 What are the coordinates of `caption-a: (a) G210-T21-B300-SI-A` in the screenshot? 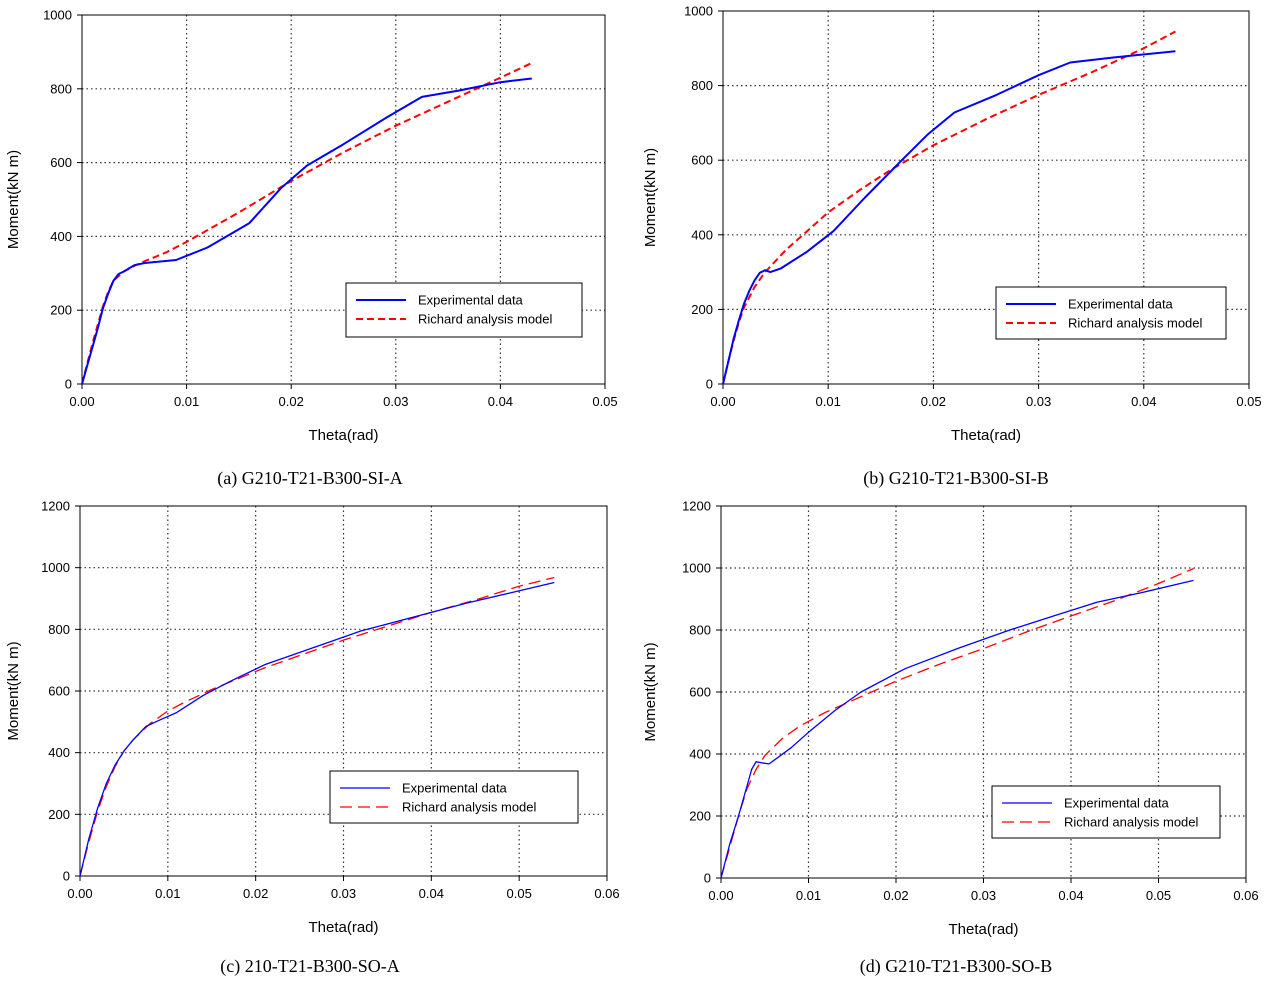 It's located at (310, 478).